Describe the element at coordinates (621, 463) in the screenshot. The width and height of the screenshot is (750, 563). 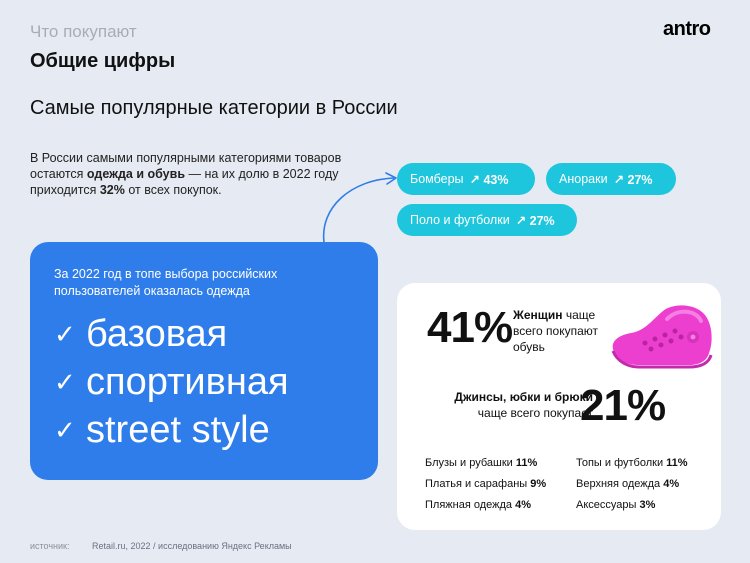
I see `stat-label: Топы и футболки` at that location.